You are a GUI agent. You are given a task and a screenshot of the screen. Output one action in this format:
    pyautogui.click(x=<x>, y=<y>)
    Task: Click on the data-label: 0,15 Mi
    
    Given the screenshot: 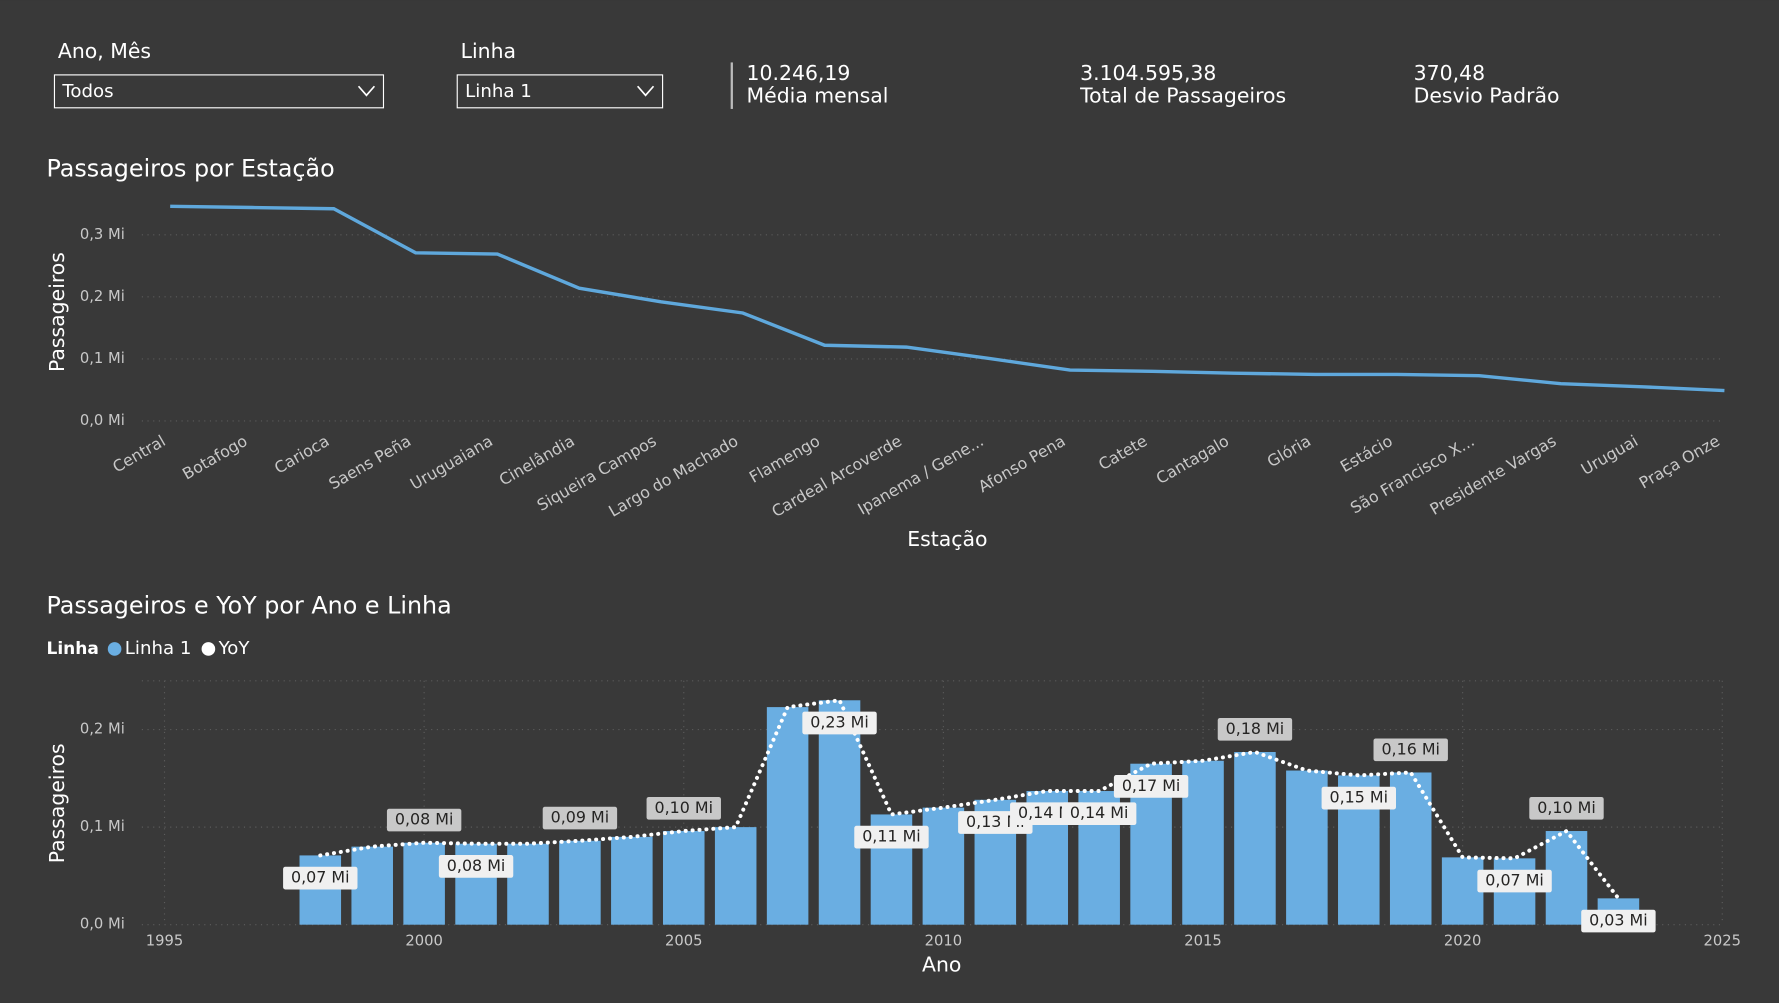 What is the action you would take?
    pyautogui.click(x=1359, y=797)
    